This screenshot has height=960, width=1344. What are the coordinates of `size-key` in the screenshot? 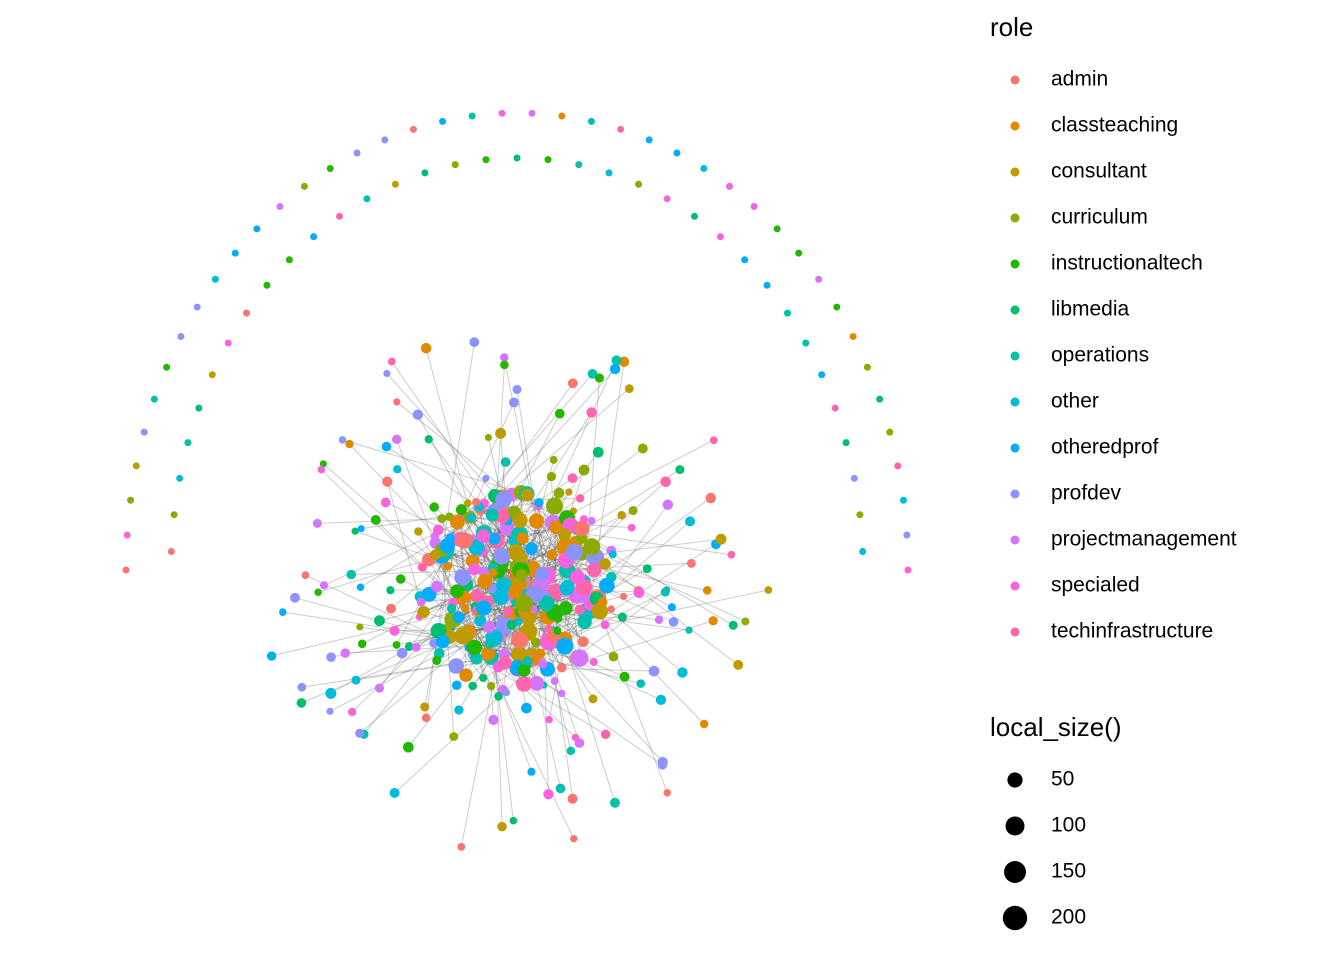 It's located at (1015, 826).